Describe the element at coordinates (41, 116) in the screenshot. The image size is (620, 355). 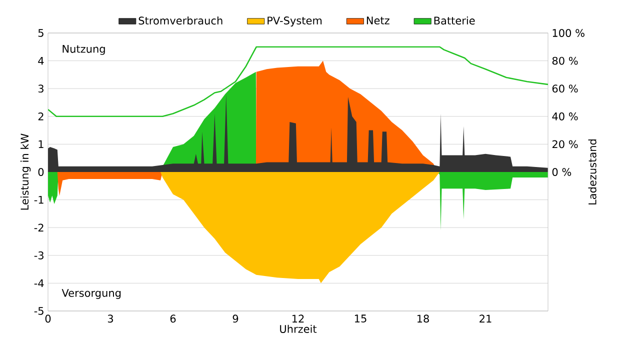
I see `y-tick-label: 2` at that location.